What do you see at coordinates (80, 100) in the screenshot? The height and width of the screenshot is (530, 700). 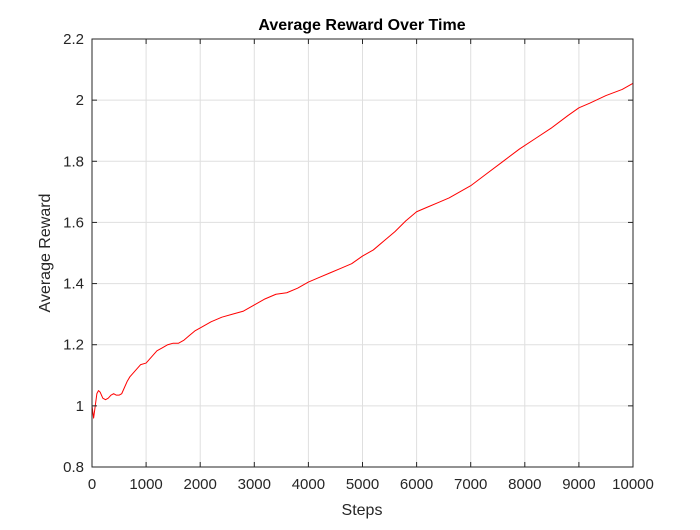 I see `y-tick-label: 2` at bounding box center [80, 100].